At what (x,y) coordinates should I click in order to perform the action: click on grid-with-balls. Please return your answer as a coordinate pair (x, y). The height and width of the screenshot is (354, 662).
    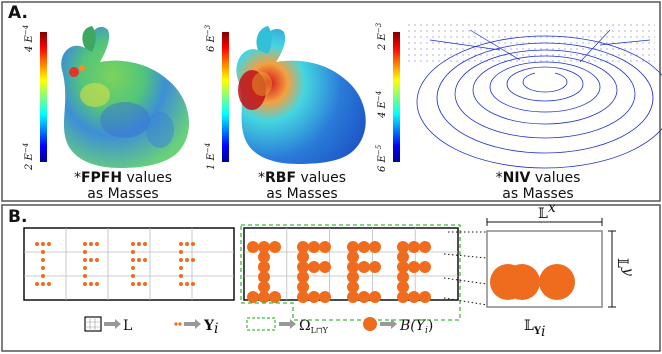
    Looking at the image, I should click on (350, 272).